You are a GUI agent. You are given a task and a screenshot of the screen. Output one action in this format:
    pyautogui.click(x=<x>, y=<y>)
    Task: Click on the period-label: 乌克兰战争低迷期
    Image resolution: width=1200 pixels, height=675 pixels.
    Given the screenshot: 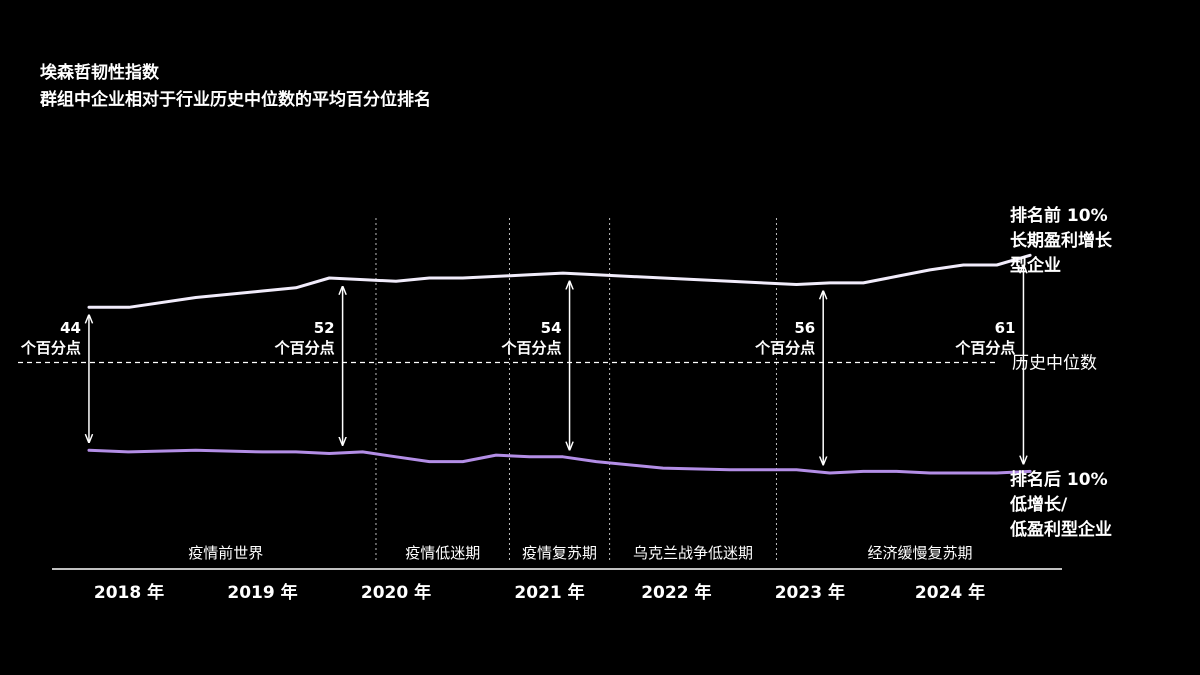 What is the action you would take?
    pyautogui.click(x=693, y=553)
    